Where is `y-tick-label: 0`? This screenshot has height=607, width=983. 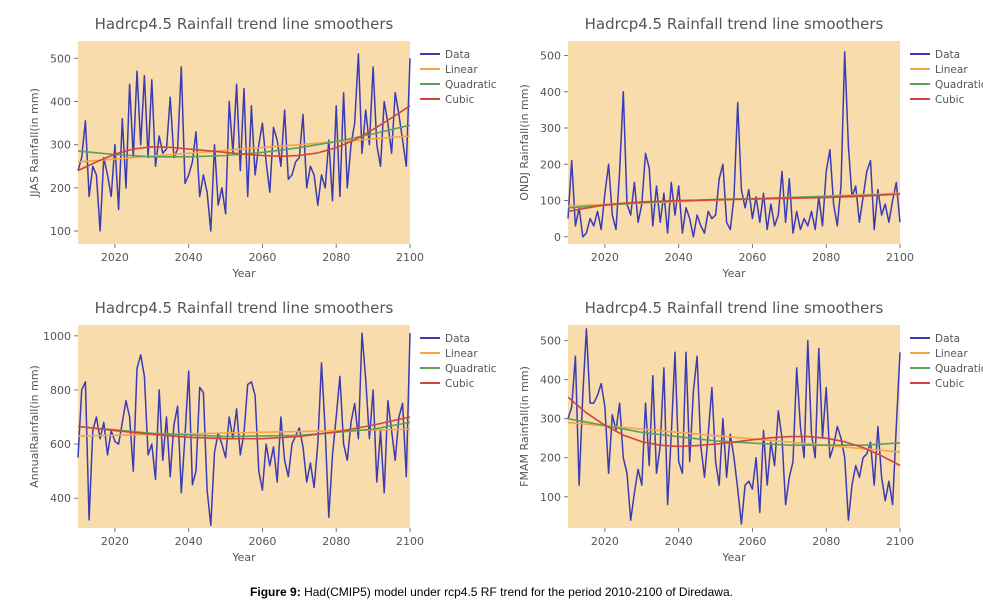
y-tick-label: 0 is located at coordinates (557, 237).